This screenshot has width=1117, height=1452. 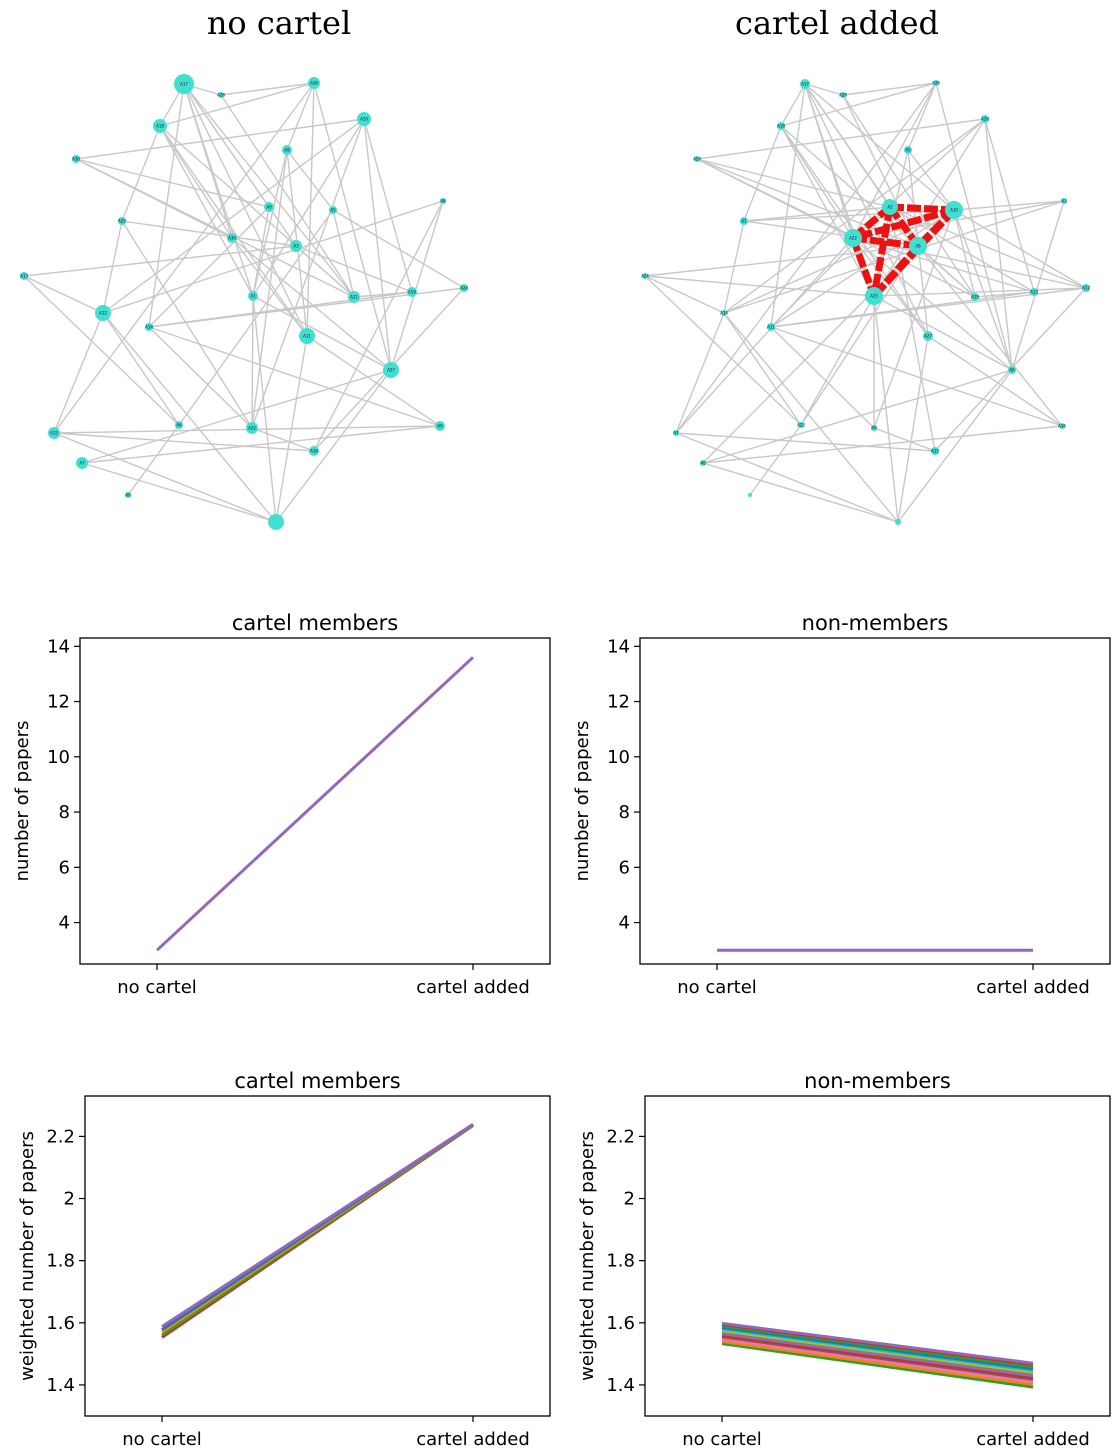 I want to click on node-label: A3, so click(x=296, y=246).